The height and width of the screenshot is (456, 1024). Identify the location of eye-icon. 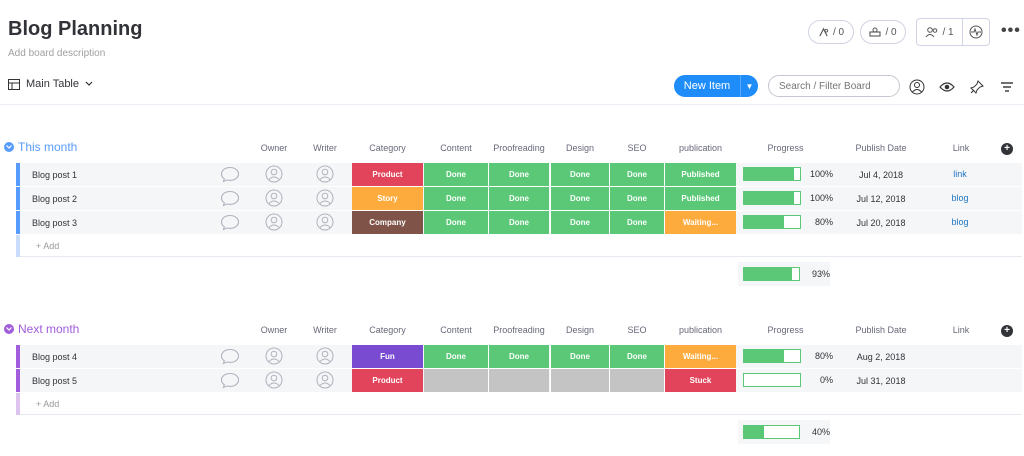
(947, 87).